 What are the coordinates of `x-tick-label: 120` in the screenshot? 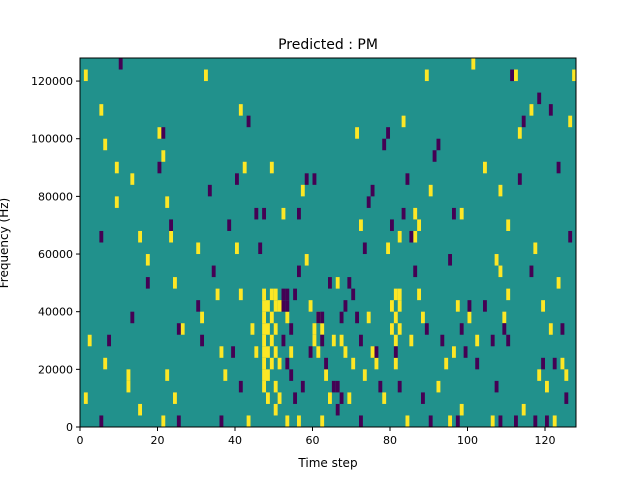 It's located at (545, 440).